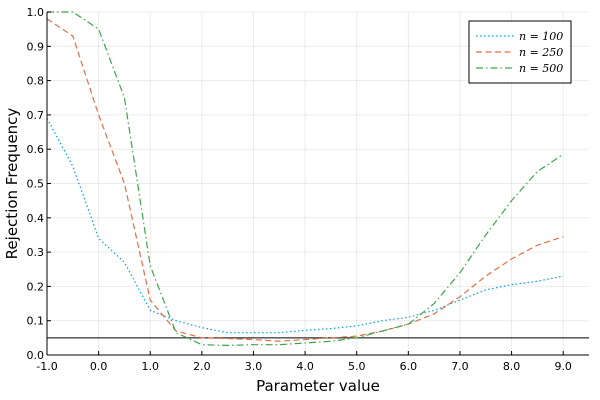  I want to click on y-tick-label: 0.8, so click(36, 81).